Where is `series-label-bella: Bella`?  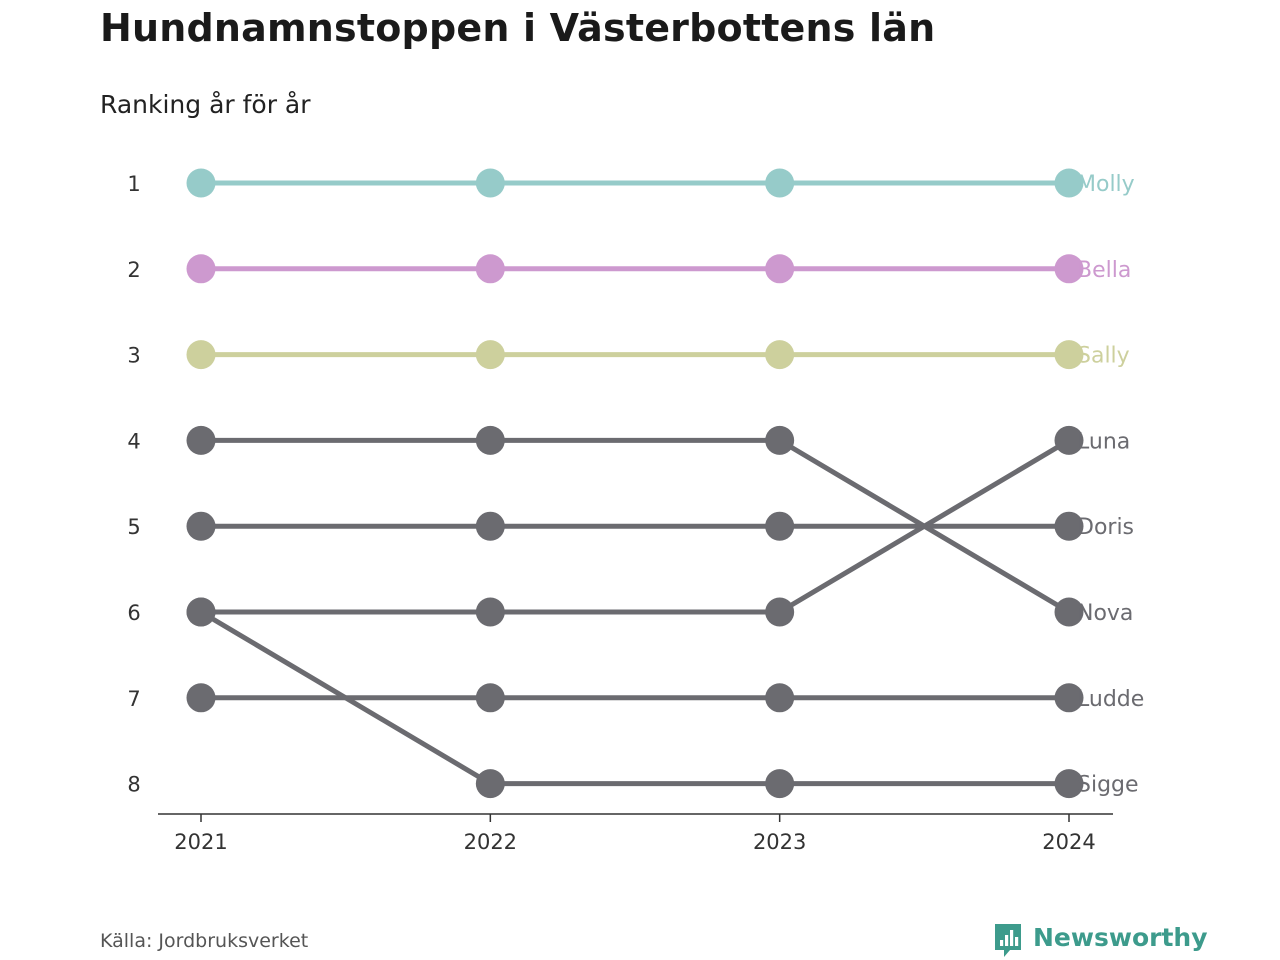
series-label-bella: Bella is located at coordinates (1104, 270).